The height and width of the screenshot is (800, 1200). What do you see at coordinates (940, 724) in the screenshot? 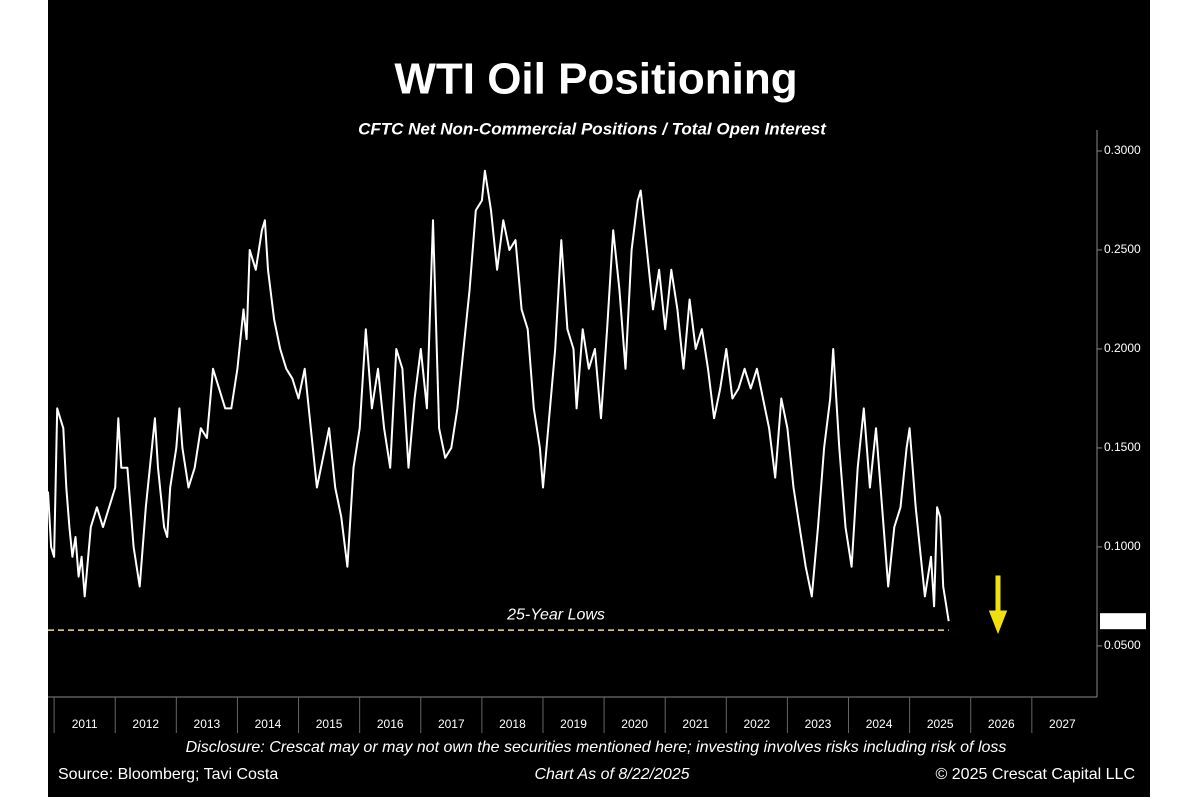
I see `x-tick-label: 2025` at bounding box center [940, 724].